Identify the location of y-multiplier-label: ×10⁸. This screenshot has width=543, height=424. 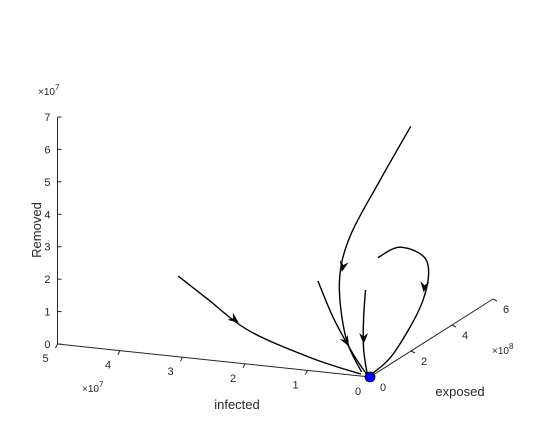
(503, 349).